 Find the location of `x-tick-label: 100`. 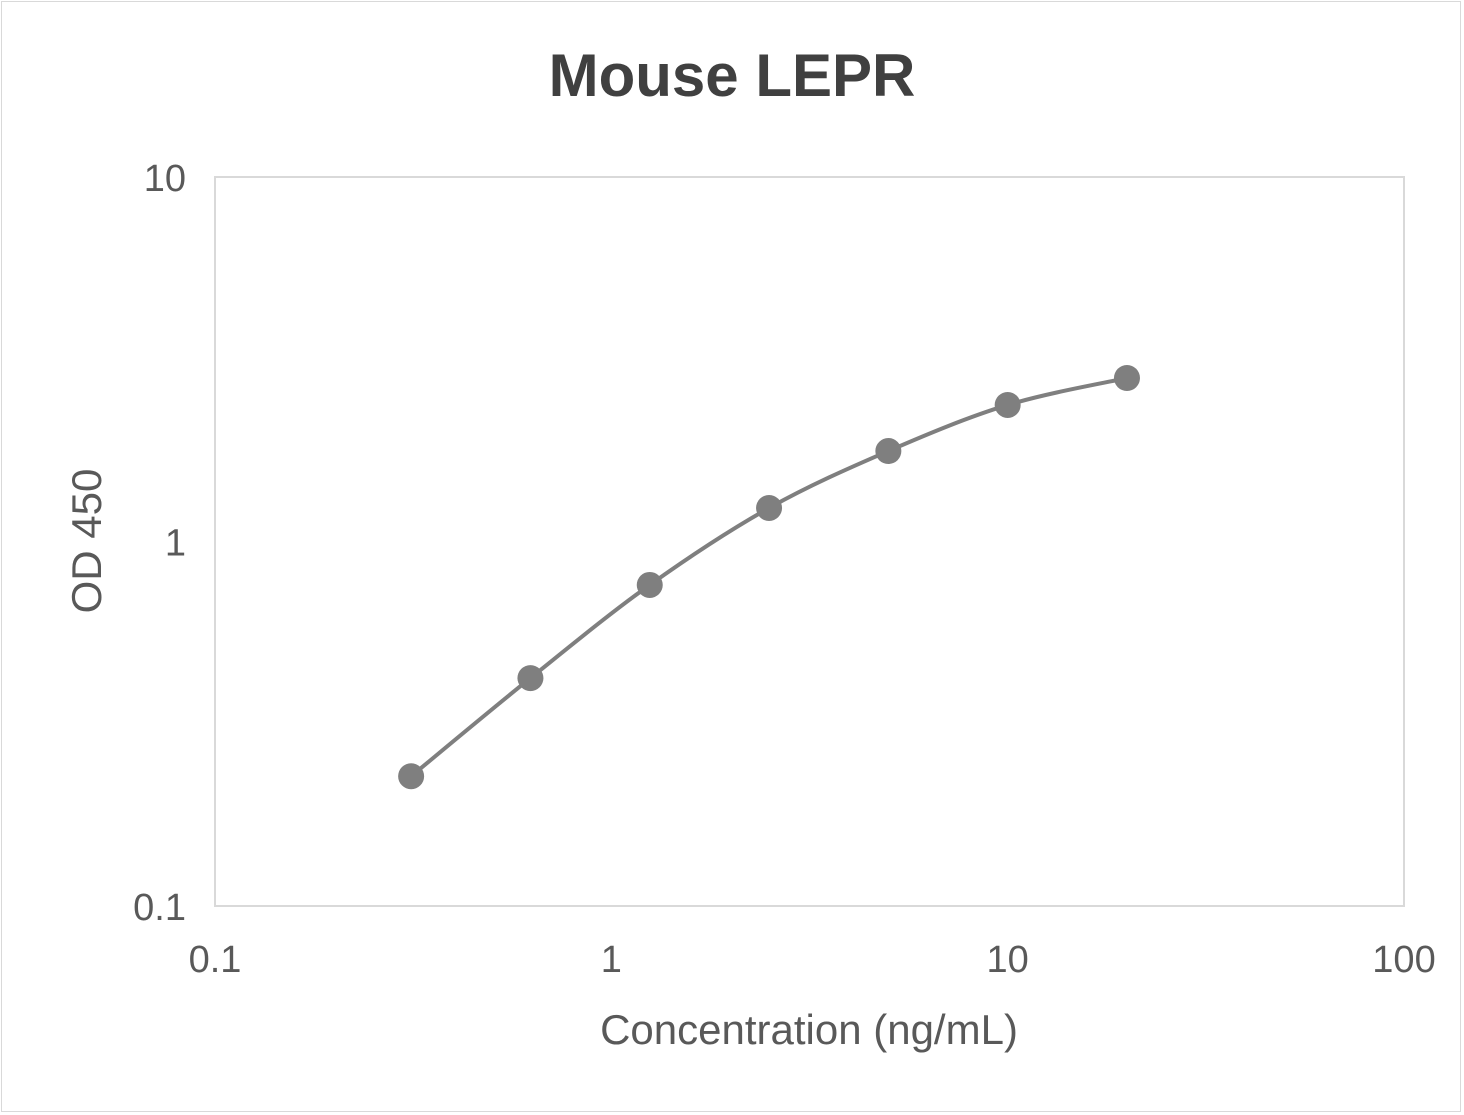

x-tick-label: 100 is located at coordinates (1403, 960).